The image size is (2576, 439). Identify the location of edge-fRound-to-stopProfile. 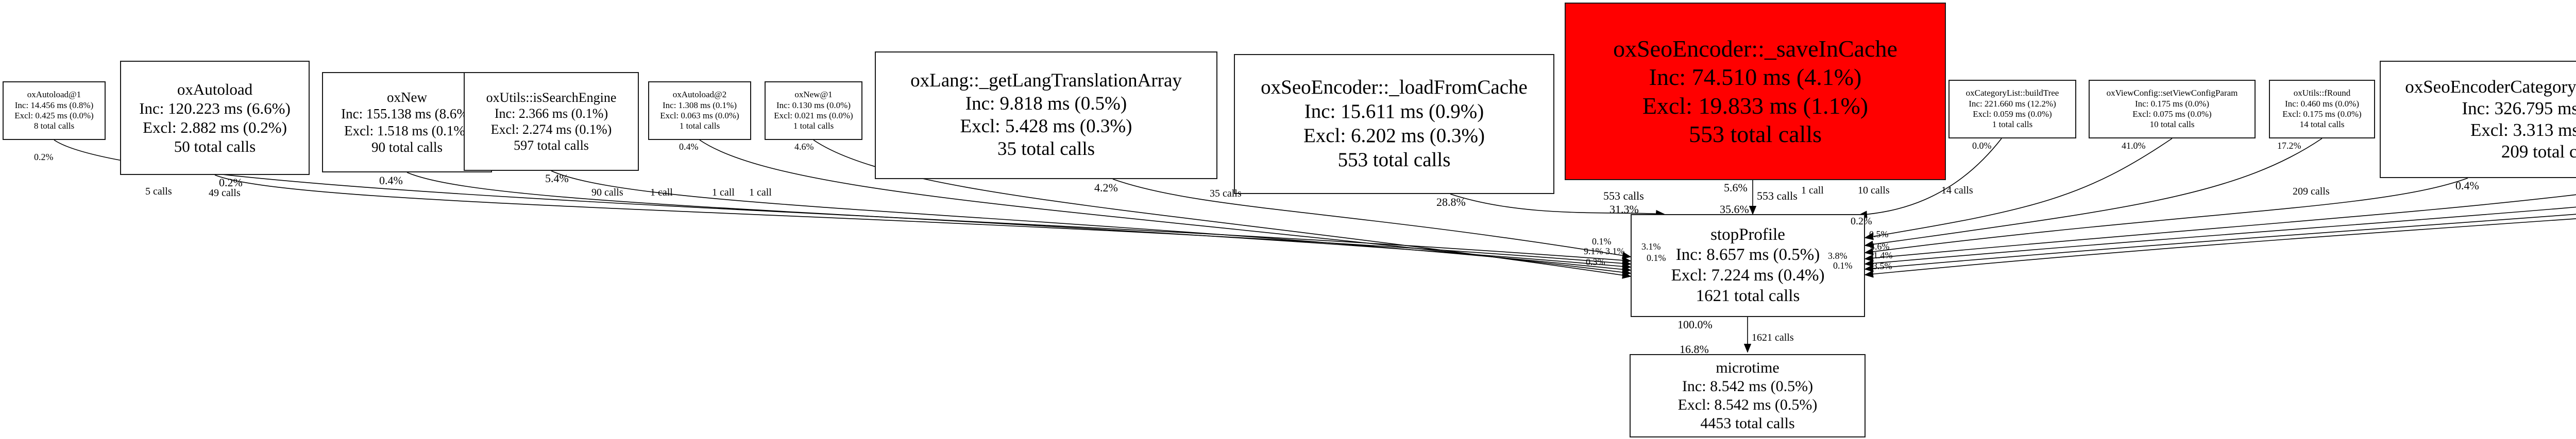
(2093, 193).